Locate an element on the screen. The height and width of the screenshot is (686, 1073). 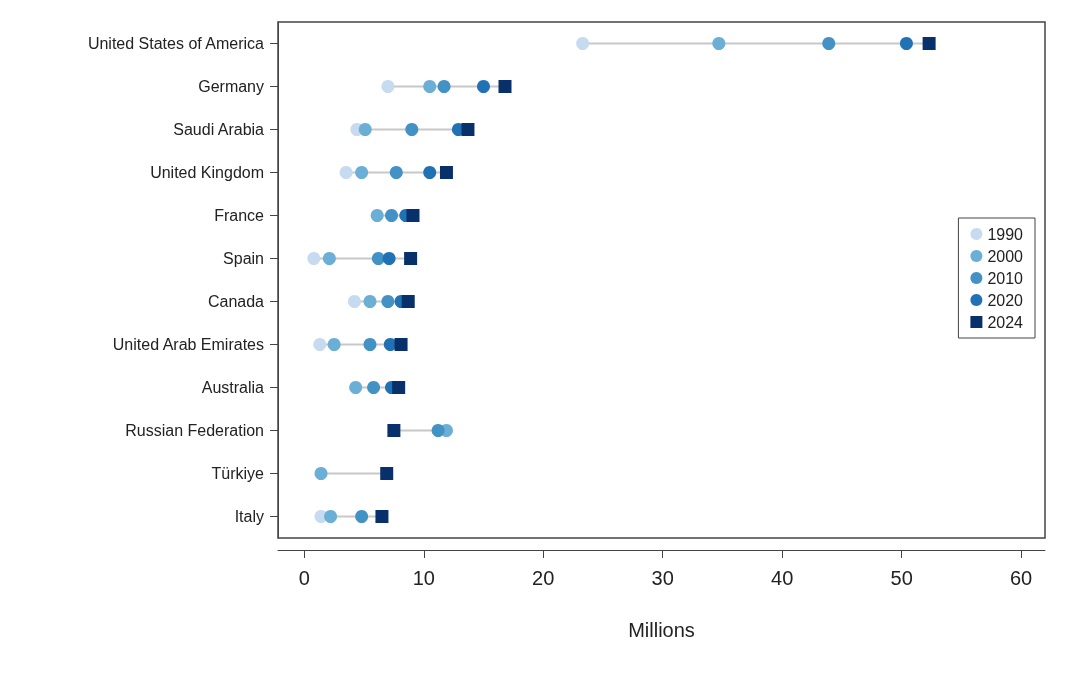
x-tick-label: 50 is located at coordinates (901, 578).